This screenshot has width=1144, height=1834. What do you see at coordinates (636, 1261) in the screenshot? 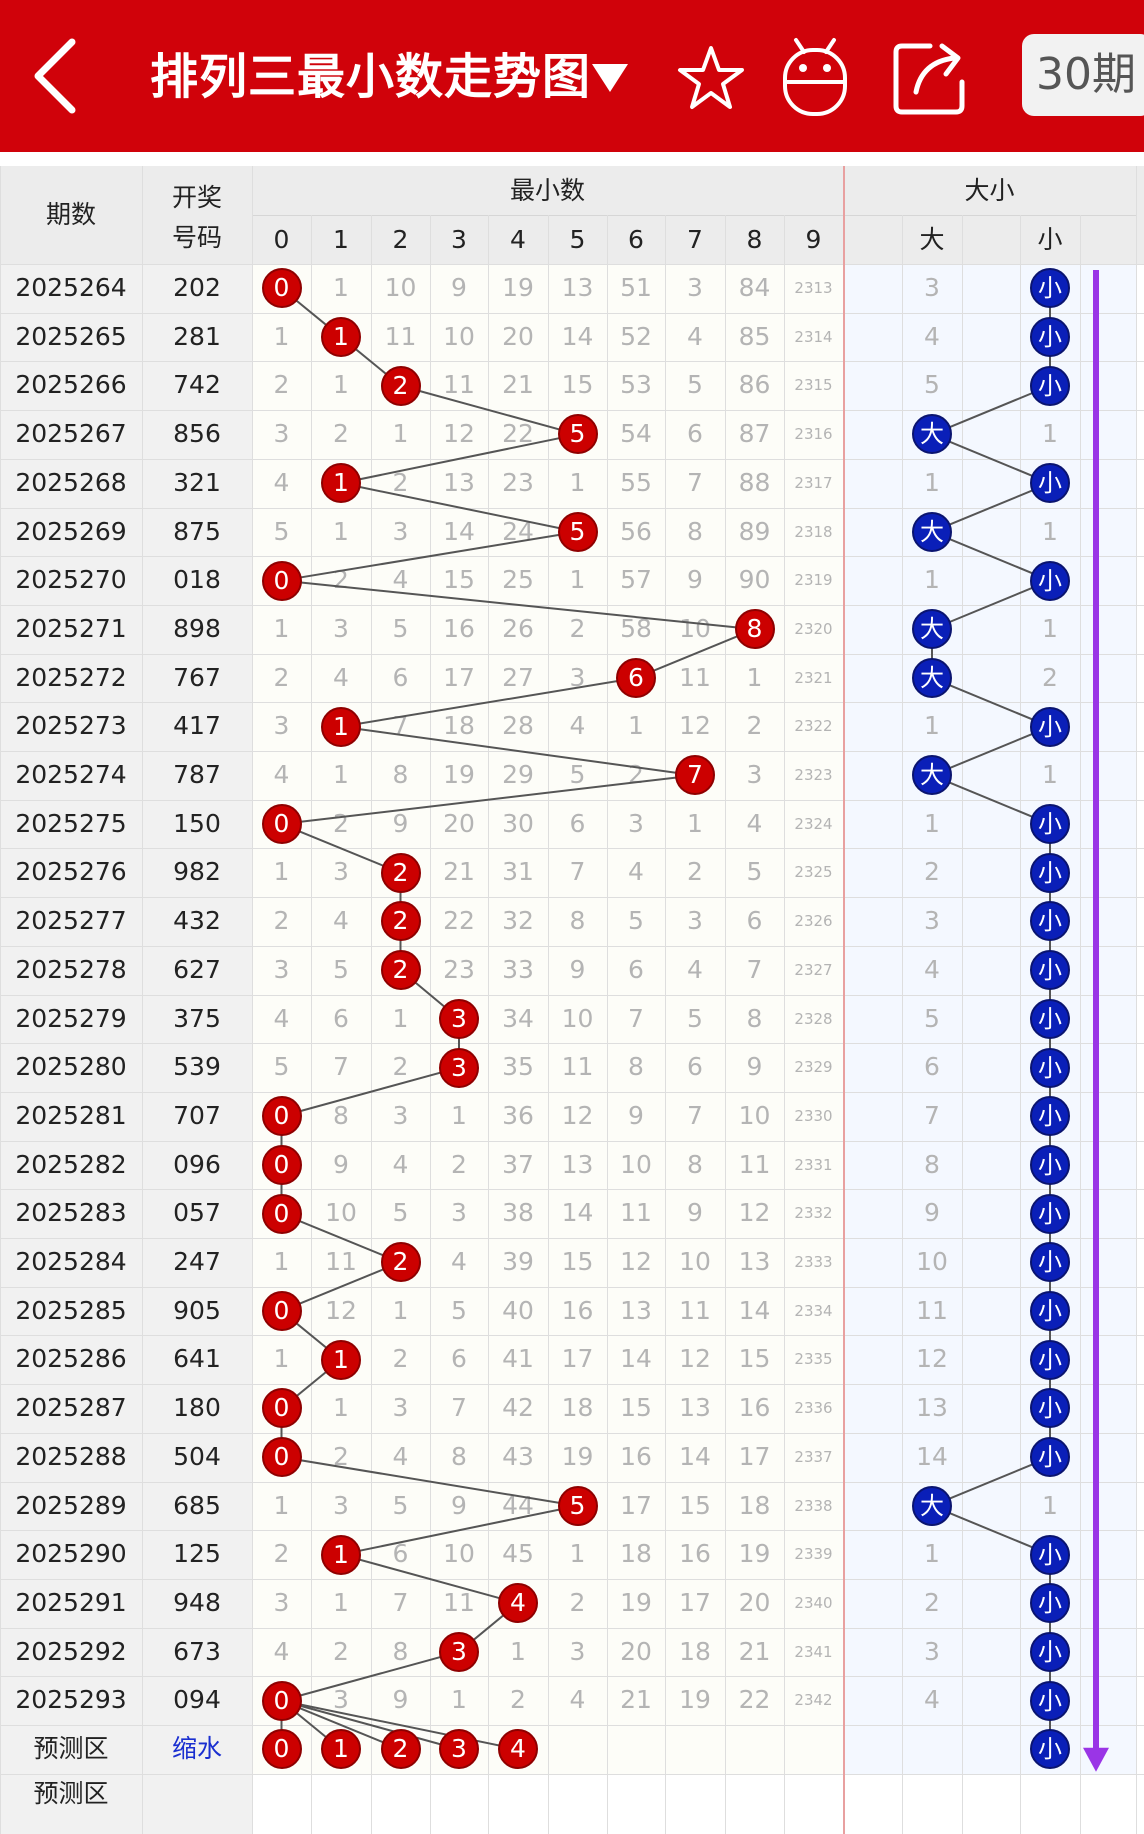
I see `missing-count-cell: 12` at bounding box center [636, 1261].